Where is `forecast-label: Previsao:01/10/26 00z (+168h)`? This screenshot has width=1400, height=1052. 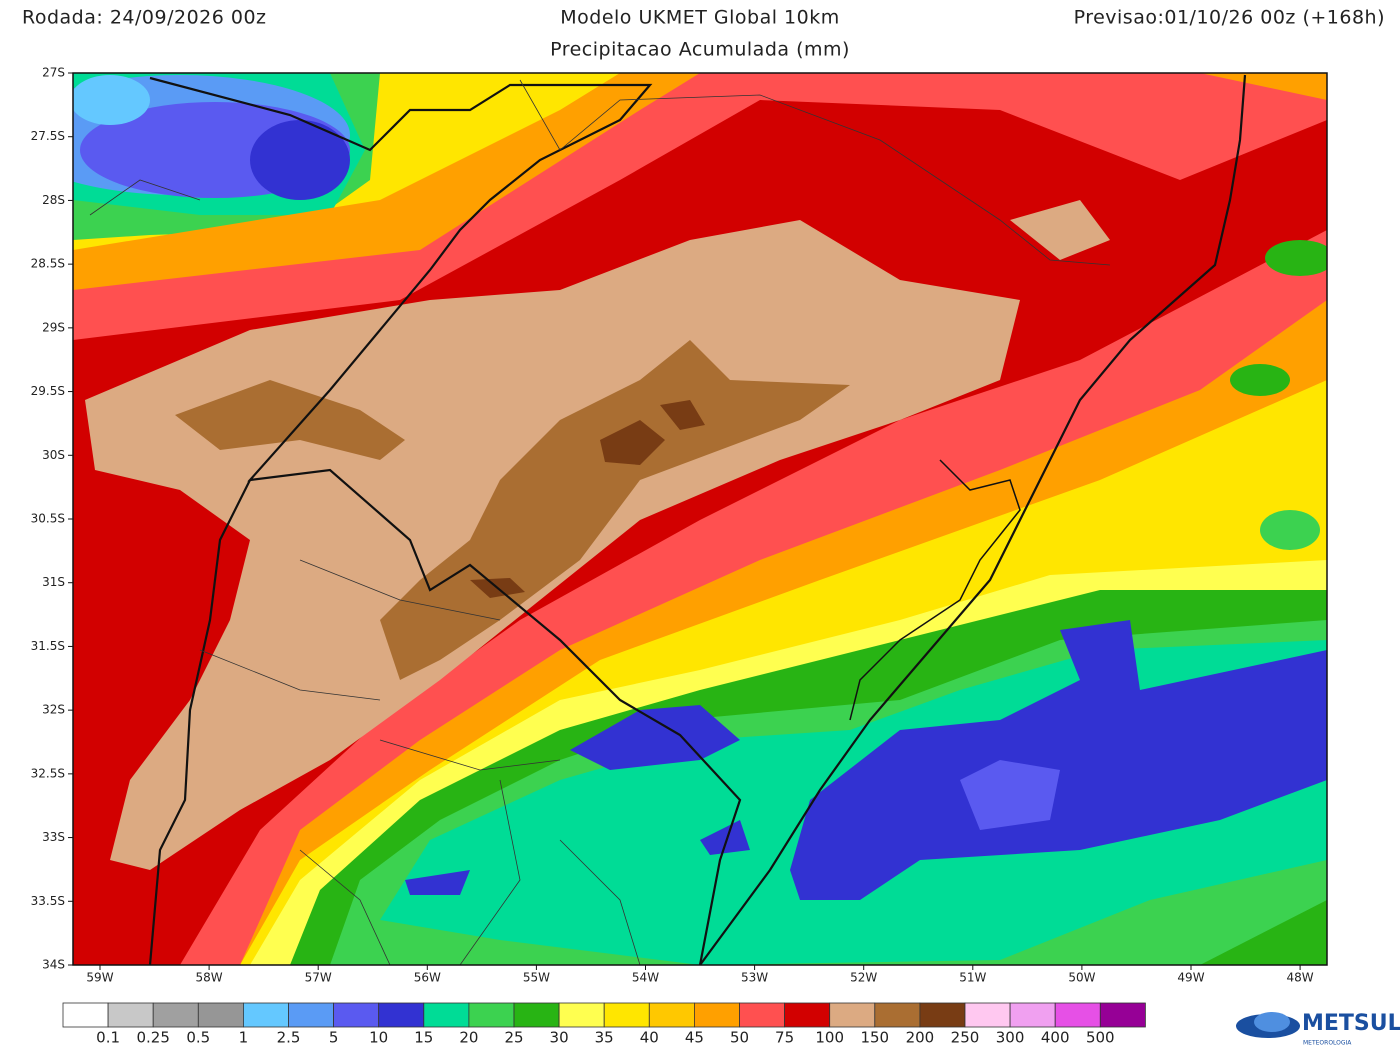 forecast-label: Previsao:01/10/26 00z (+168h) is located at coordinates (1229, 18).